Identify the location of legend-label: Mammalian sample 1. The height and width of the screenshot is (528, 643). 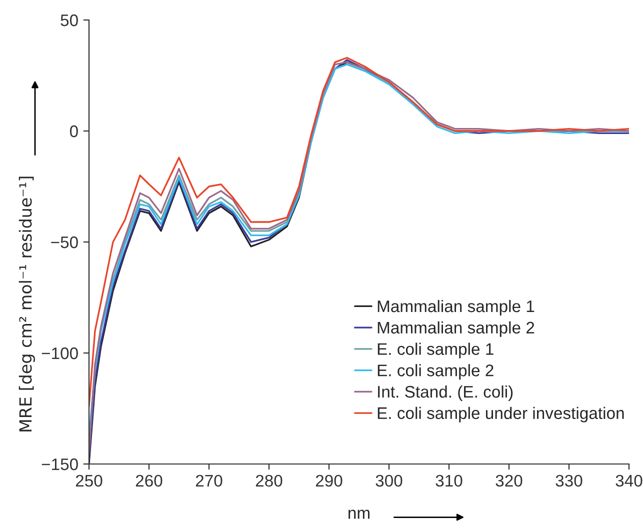
(456, 308).